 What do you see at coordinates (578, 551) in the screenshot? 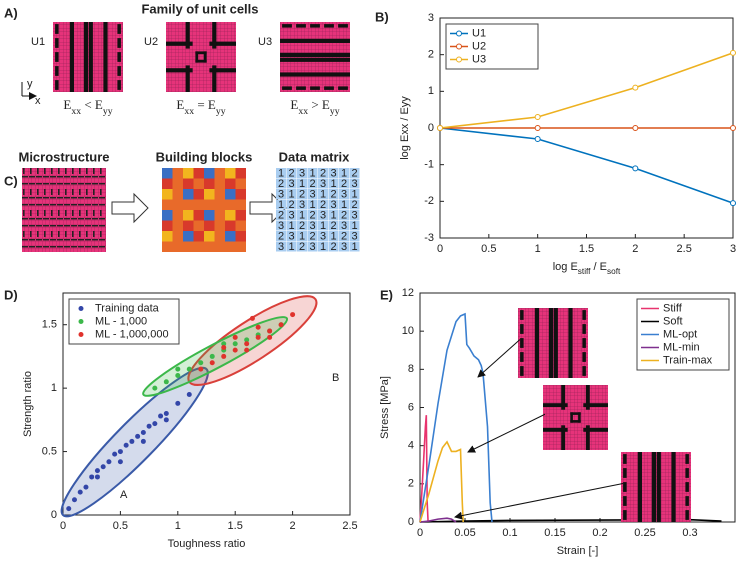
I see `x-axis-label: Strain [-]` at bounding box center [578, 551].